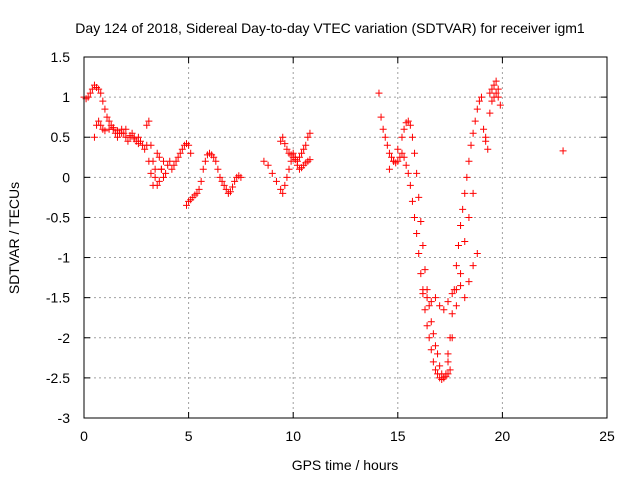  I want to click on y-tick-label: -2.5, so click(58, 378).